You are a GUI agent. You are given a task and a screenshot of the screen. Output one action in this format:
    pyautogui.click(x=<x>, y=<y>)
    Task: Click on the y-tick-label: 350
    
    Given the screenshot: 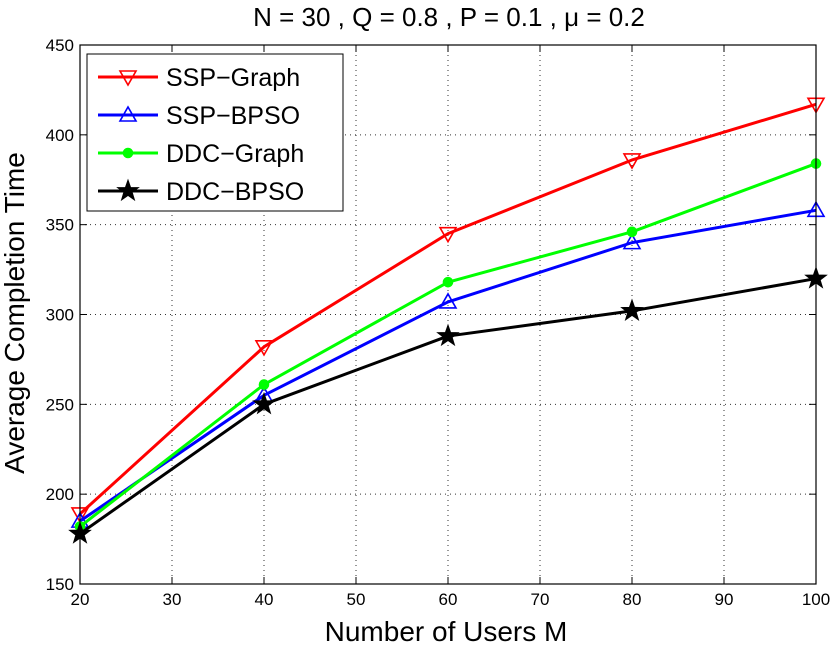 What is the action you would take?
    pyautogui.click(x=60, y=225)
    